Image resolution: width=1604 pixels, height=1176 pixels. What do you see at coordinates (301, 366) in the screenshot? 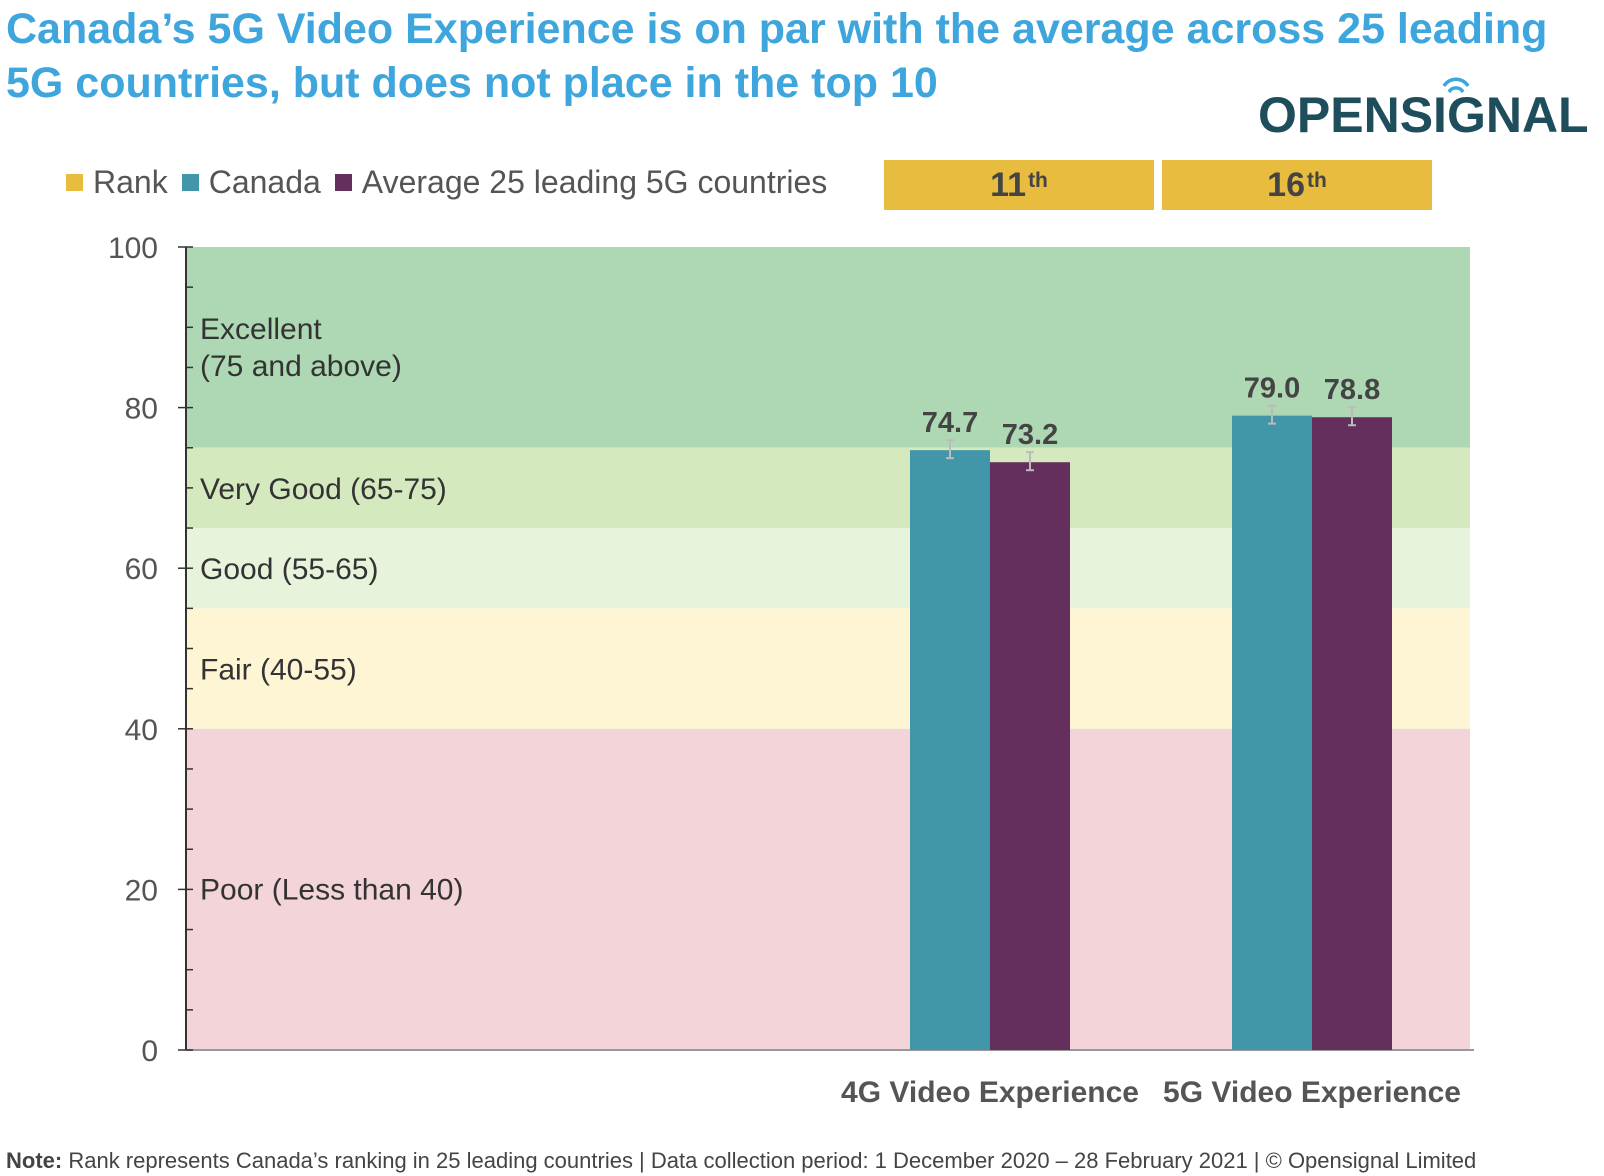
I see `band-label-0-line2: (75 and above)` at bounding box center [301, 366].